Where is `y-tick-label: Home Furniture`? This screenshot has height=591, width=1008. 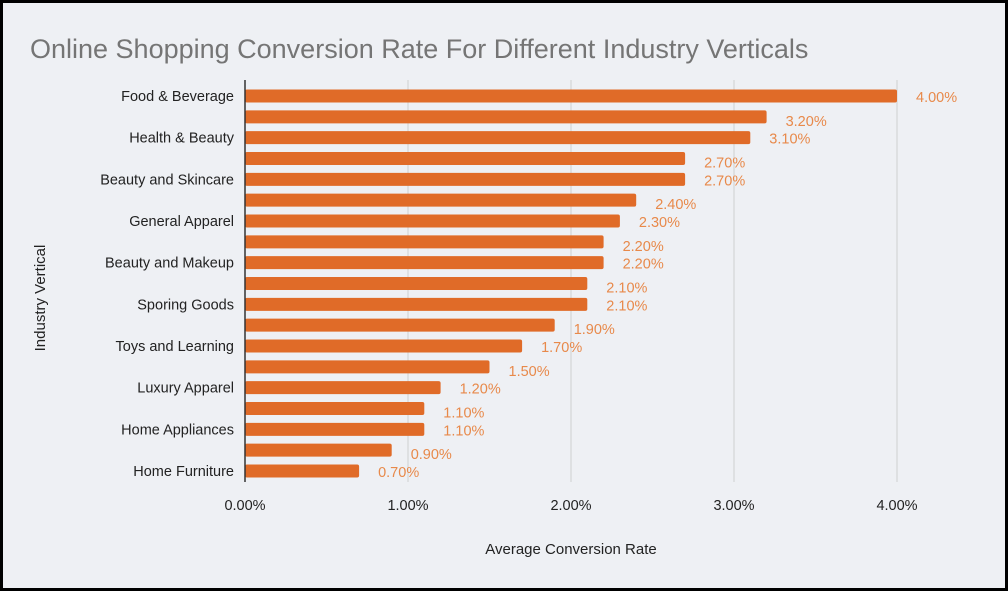
y-tick-label: Home Furniture is located at coordinates (183, 472).